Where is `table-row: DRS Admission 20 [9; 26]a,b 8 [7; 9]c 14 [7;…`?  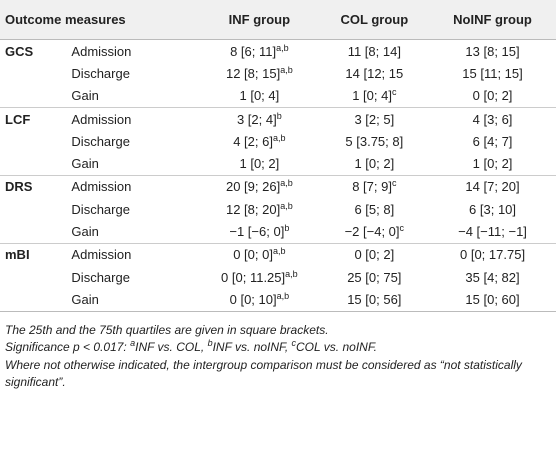
table-row: DRS Admission 20 [9; 26]a,b 8 [7; 9]c 14 [7;… is located at coordinates (278, 186).